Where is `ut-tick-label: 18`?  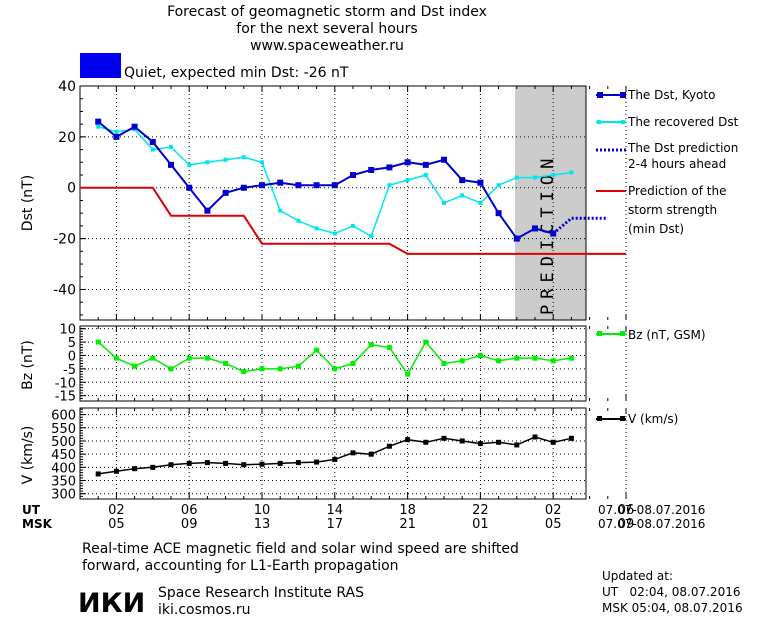 ut-tick-label: 18 is located at coordinates (407, 510).